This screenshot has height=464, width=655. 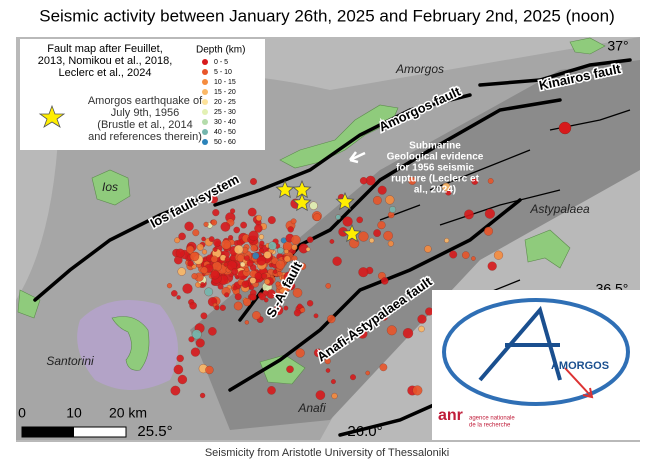 What do you see at coordinates (128, 413) in the screenshot?
I see `scale-label: 20 km` at bounding box center [128, 413].